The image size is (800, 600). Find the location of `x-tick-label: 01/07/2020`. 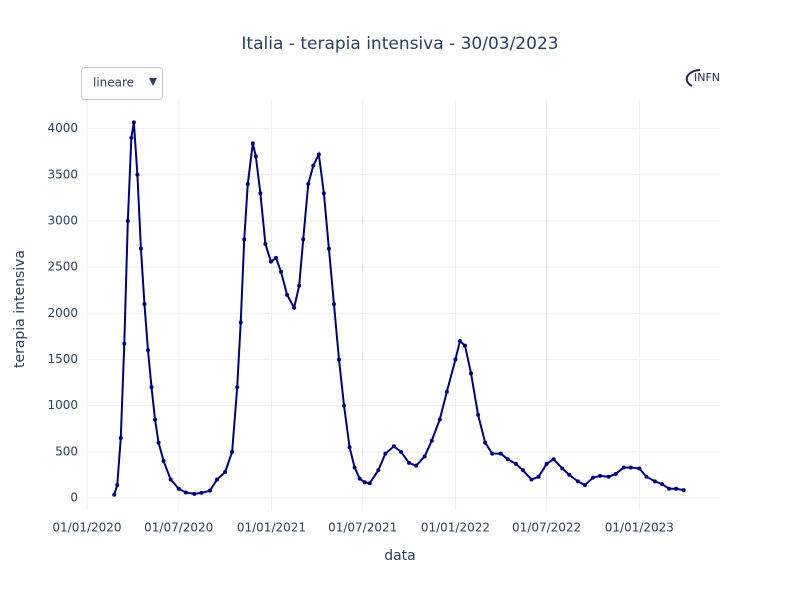

x-tick-label: 01/07/2020 is located at coordinates (178, 528).